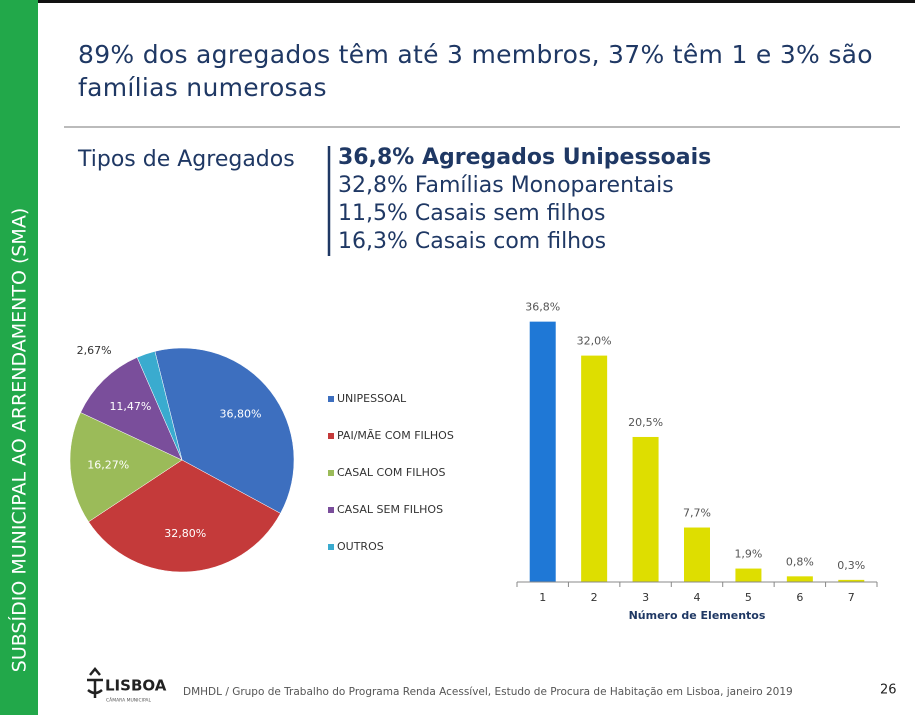 The width and height of the screenshot is (915, 715). Describe the element at coordinates (472, 213) in the screenshot. I see `highlight-line: 11,5% Casais sem filhos` at that location.